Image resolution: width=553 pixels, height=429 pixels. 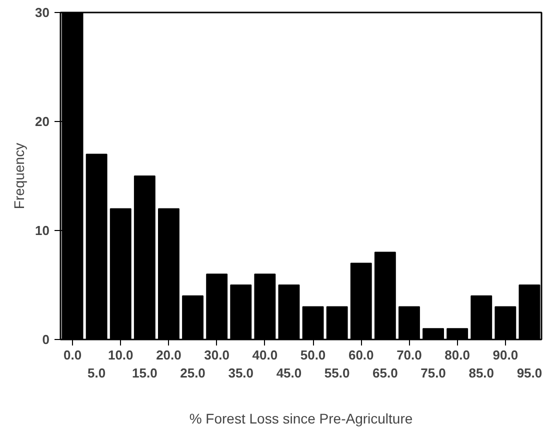 What do you see at coordinates (481, 373) in the screenshot?
I see `x-tick-label: 85.0` at bounding box center [481, 373].